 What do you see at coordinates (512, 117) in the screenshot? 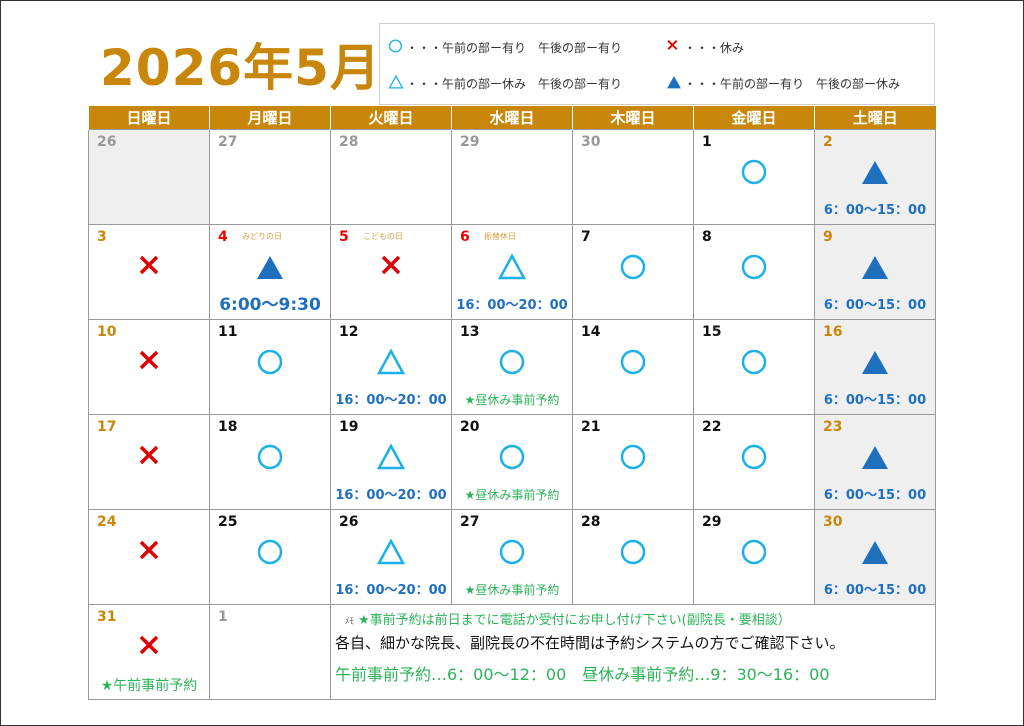
I see `weekday-header: 水曜日` at bounding box center [512, 117].